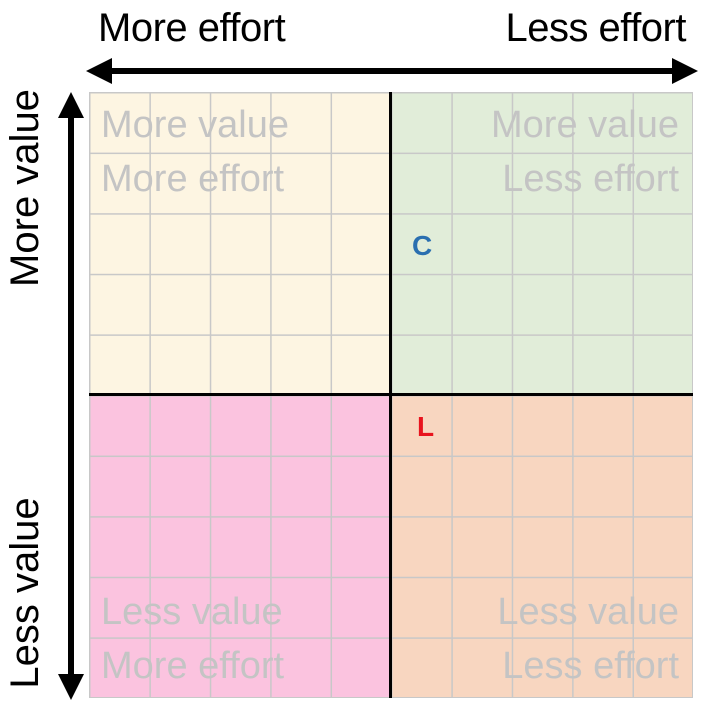 The width and height of the screenshot is (704, 705). What do you see at coordinates (192, 639) in the screenshot?
I see `quadrant-bottom-left-text: Less value More effort` at bounding box center [192, 639].